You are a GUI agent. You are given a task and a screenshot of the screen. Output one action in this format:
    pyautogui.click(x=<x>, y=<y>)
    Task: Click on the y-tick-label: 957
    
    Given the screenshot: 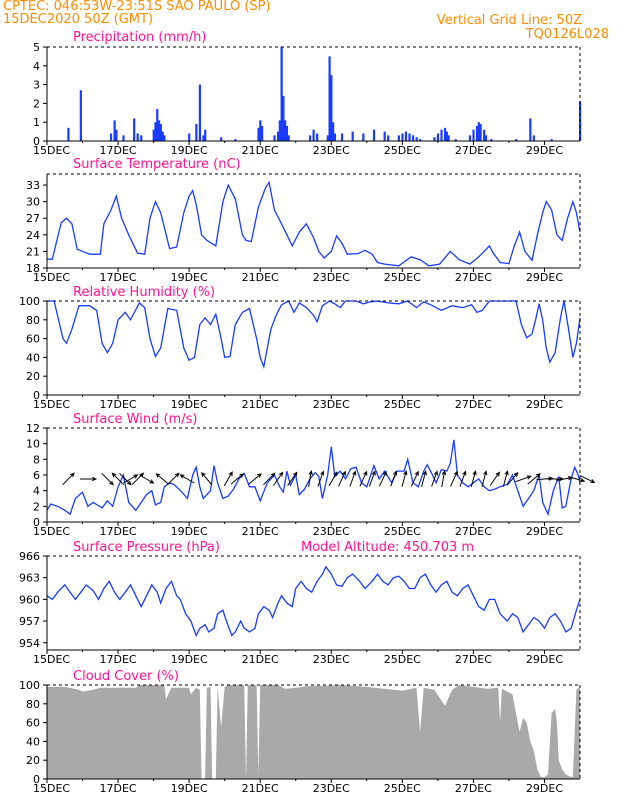 What is the action you would take?
    pyautogui.click(x=29, y=621)
    